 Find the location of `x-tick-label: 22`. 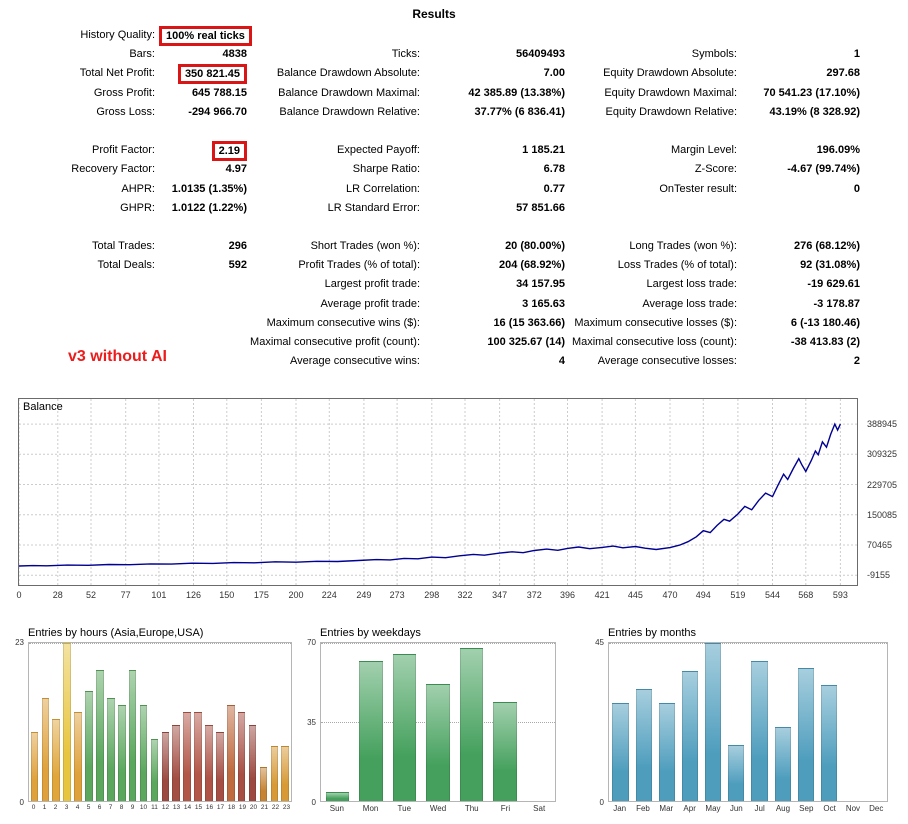

x-tick-label: 22 is located at coordinates (275, 807).